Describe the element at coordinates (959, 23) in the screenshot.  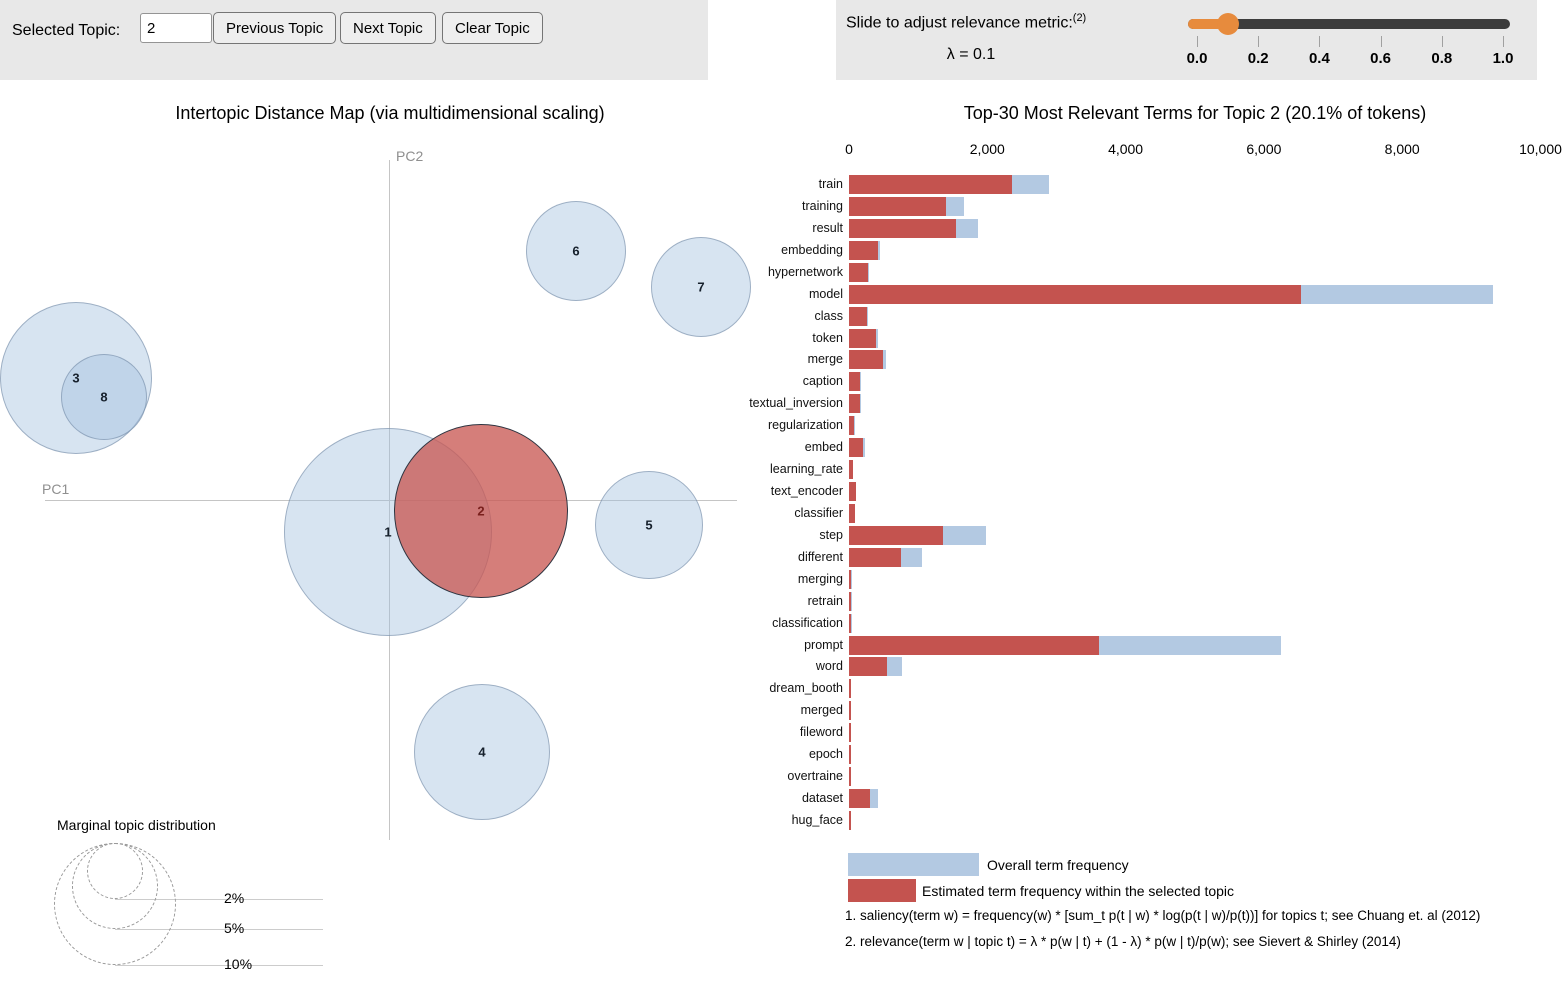
I see `slider-label-text: Slide to adjust relevance metric:` at that location.